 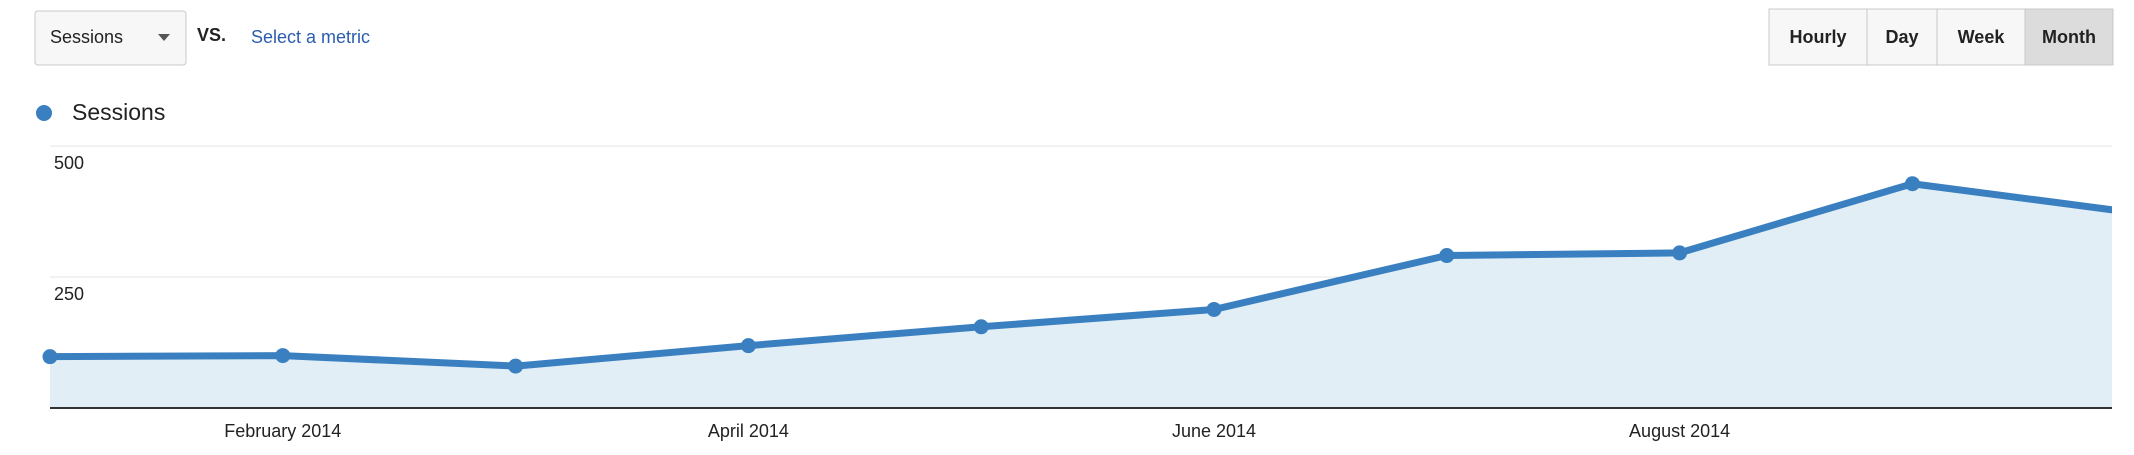 I want to click on view-button-label: Month, so click(x=2069, y=37).